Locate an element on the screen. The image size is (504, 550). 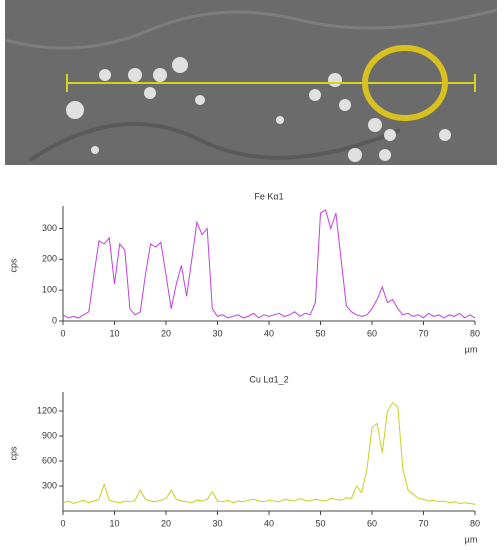
chart-title: Cu Lα1_2 is located at coordinates (268, 379).